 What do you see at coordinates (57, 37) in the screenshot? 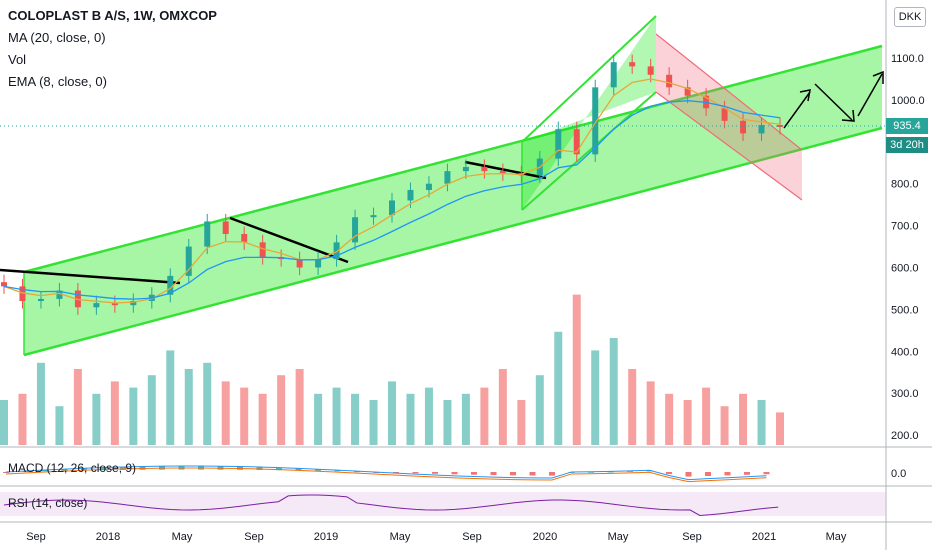
I see `legend-ma: MA (20, close, 0)` at bounding box center [57, 37].